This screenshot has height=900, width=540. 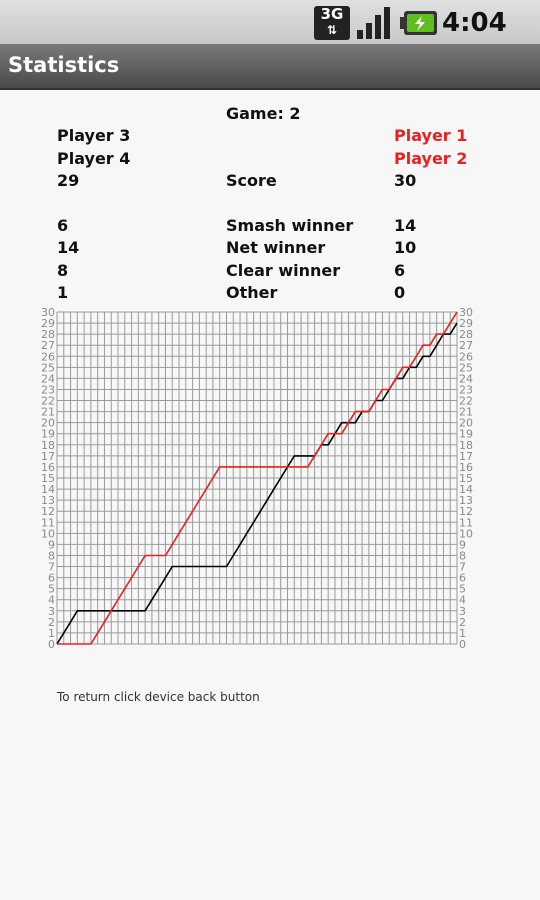 I want to click on battery-charging-icon, so click(x=418, y=23).